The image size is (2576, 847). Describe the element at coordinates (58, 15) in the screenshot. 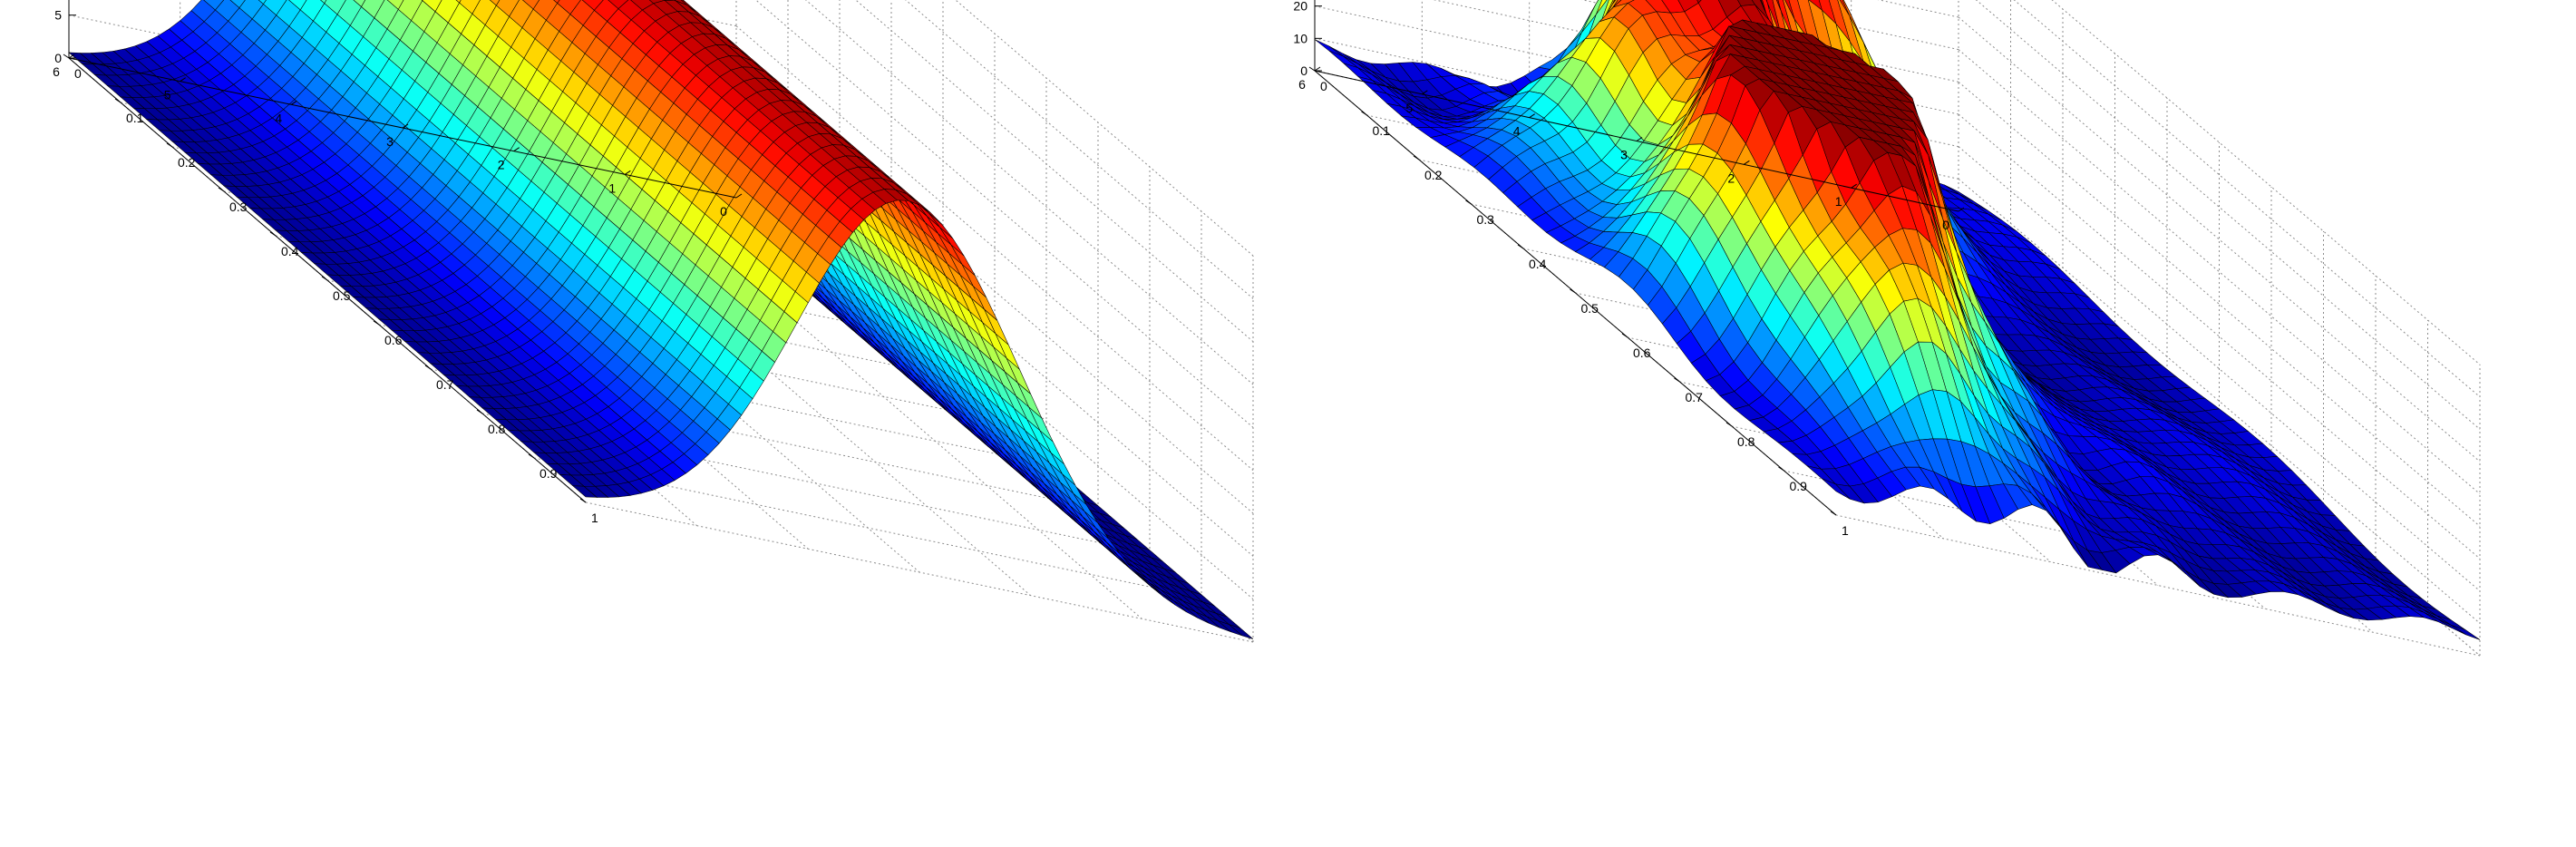

I see `z-tick-label: 5` at that location.